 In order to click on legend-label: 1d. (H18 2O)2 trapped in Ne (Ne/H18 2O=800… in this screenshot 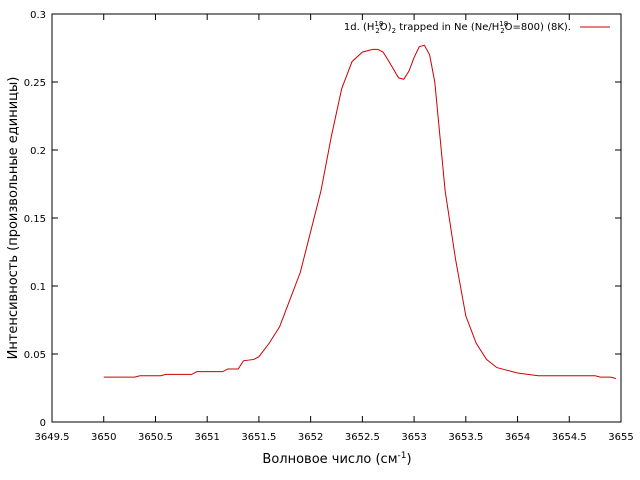, I will do `click(457, 27)`.